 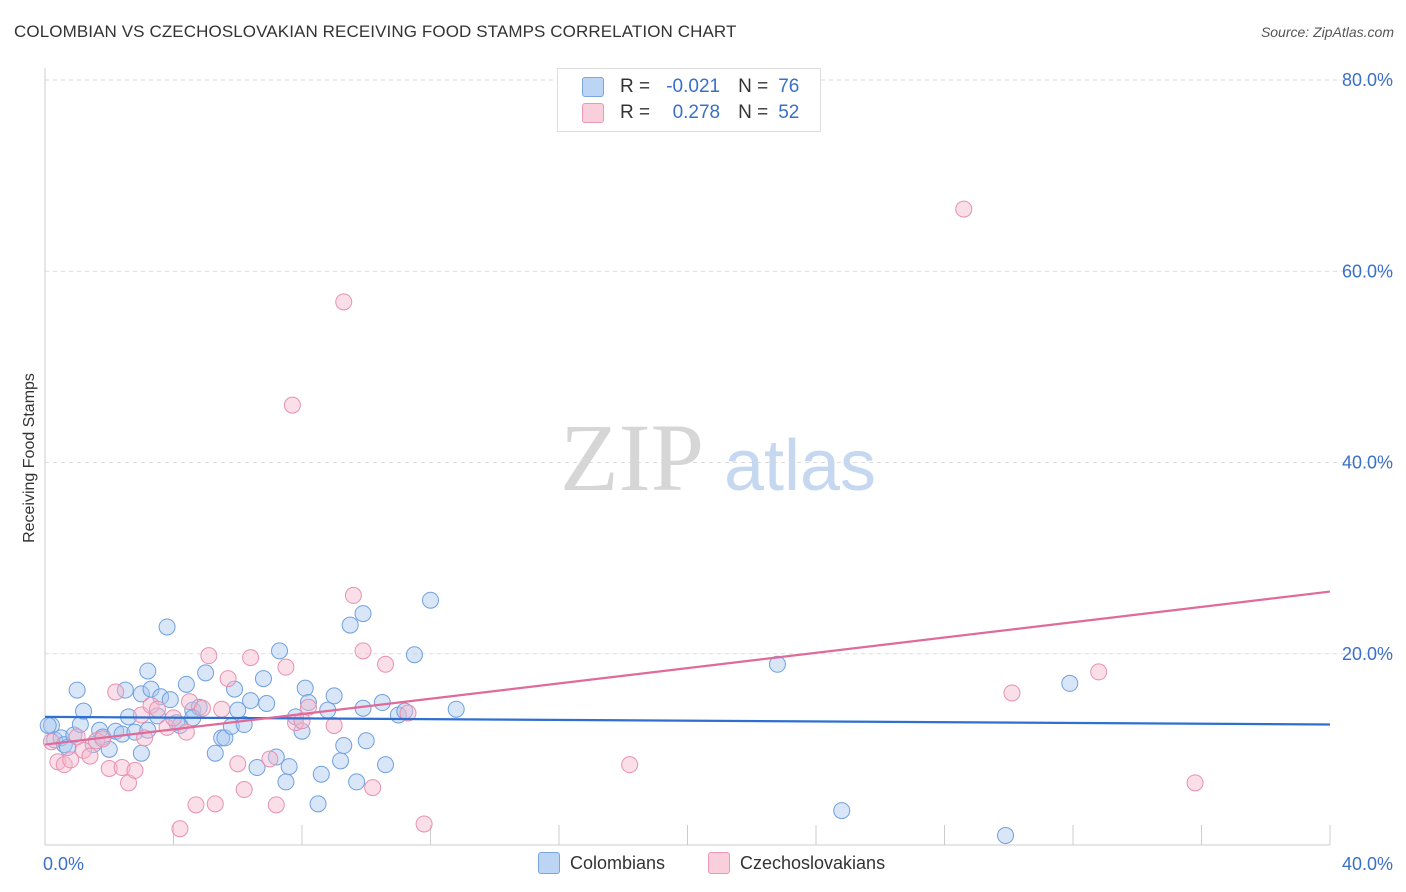 What do you see at coordinates (593, 87) in the screenshot?
I see `legend-swatch-colombians` at bounding box center [593, 87].